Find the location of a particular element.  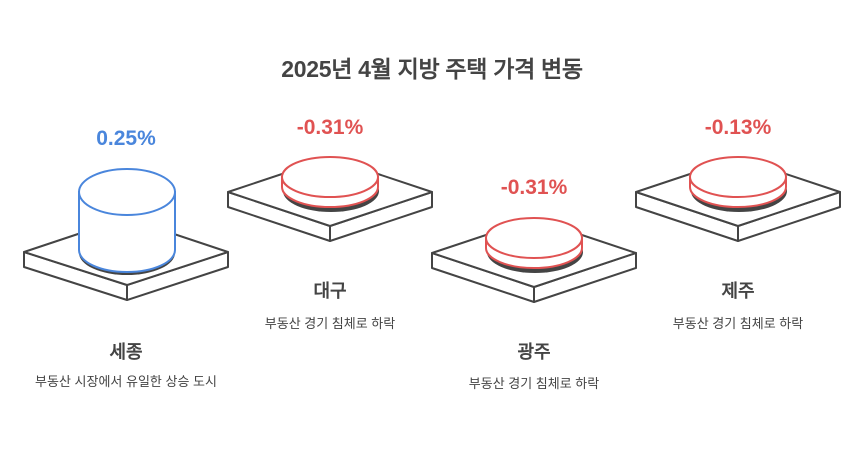

cylinder-sejong is located at coordinates (127, 221).